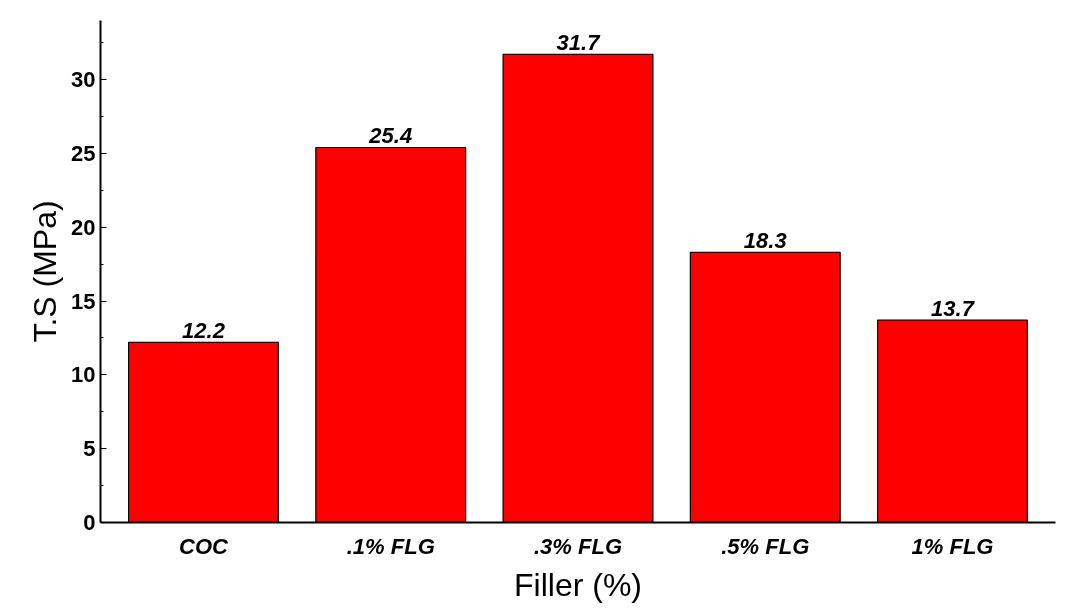 Image resolution: width=1068 pixels, height=613 pixels. I want to click on data-label: 13.7, so click(953, 309).